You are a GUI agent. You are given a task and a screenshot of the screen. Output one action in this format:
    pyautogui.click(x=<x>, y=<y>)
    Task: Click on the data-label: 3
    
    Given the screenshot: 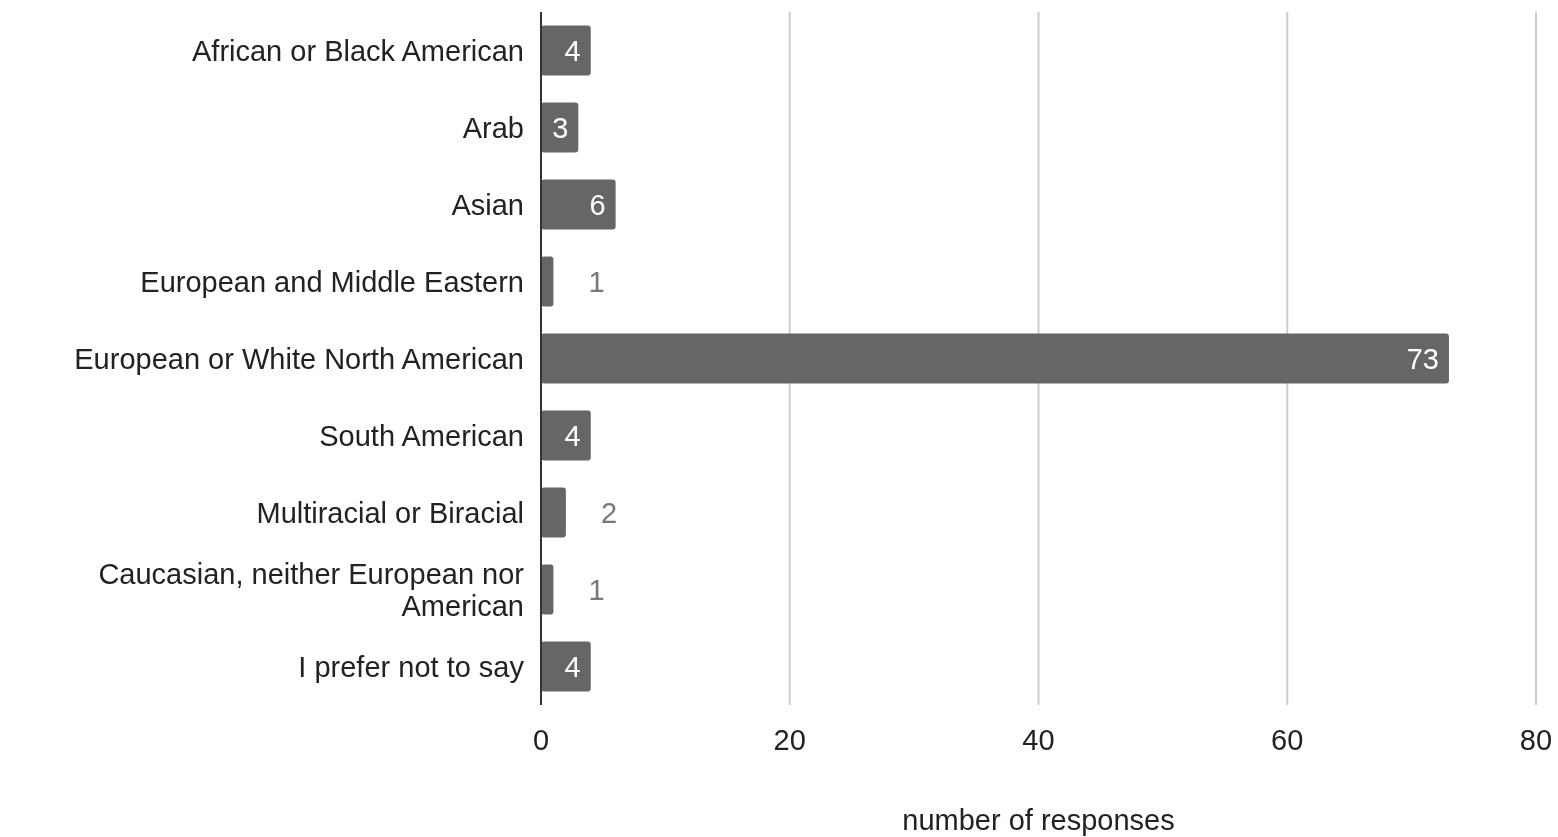 What is the action you would take?
    pyautogui.click(x=560, y=127)
    